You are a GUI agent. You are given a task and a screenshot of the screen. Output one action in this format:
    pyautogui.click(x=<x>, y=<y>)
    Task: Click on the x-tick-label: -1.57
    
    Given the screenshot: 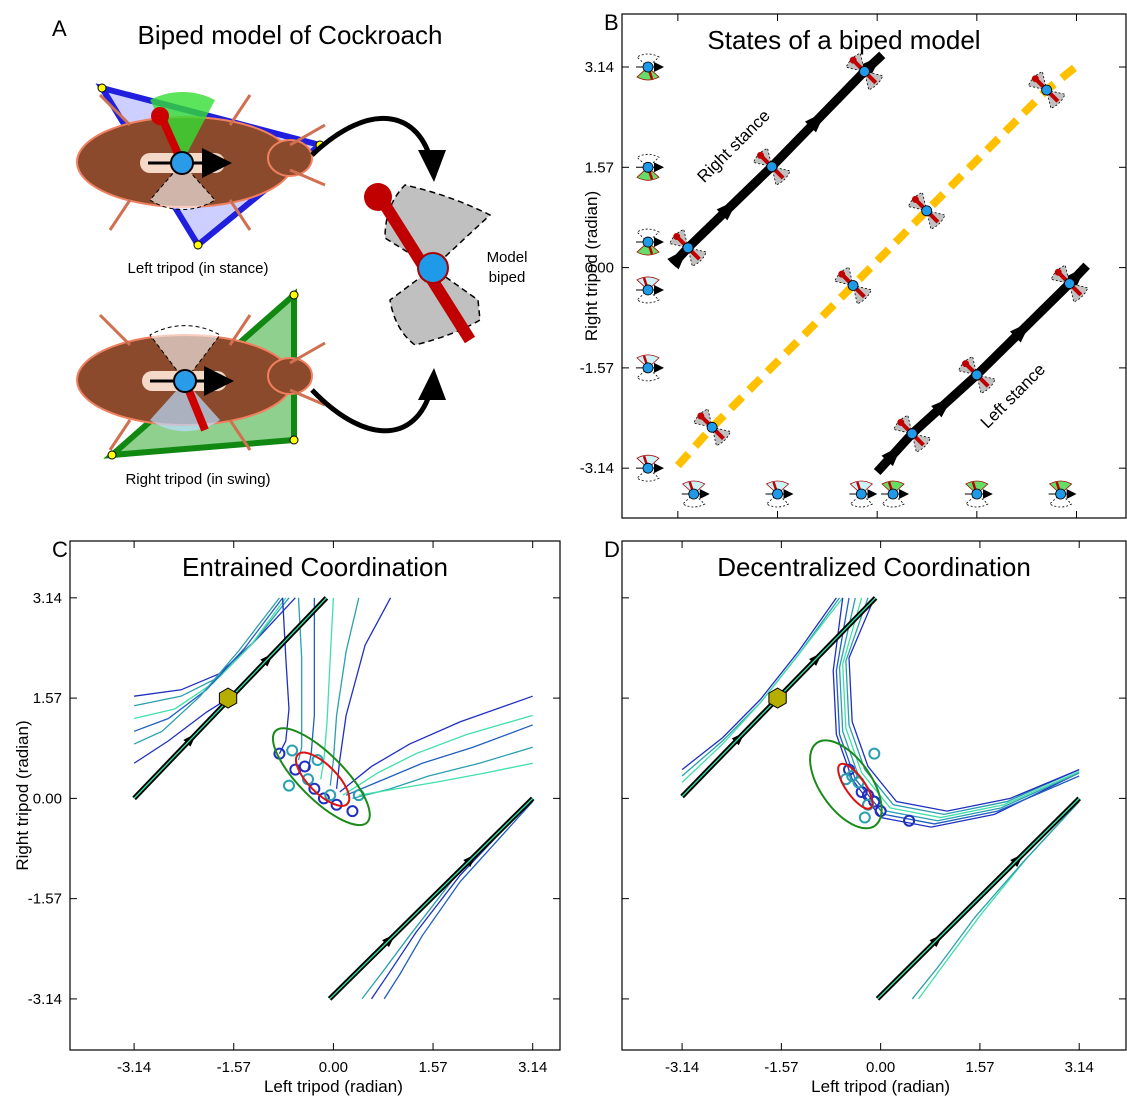 What is the action you would take?
    pyautogui.click(x=781, y=1067)
    